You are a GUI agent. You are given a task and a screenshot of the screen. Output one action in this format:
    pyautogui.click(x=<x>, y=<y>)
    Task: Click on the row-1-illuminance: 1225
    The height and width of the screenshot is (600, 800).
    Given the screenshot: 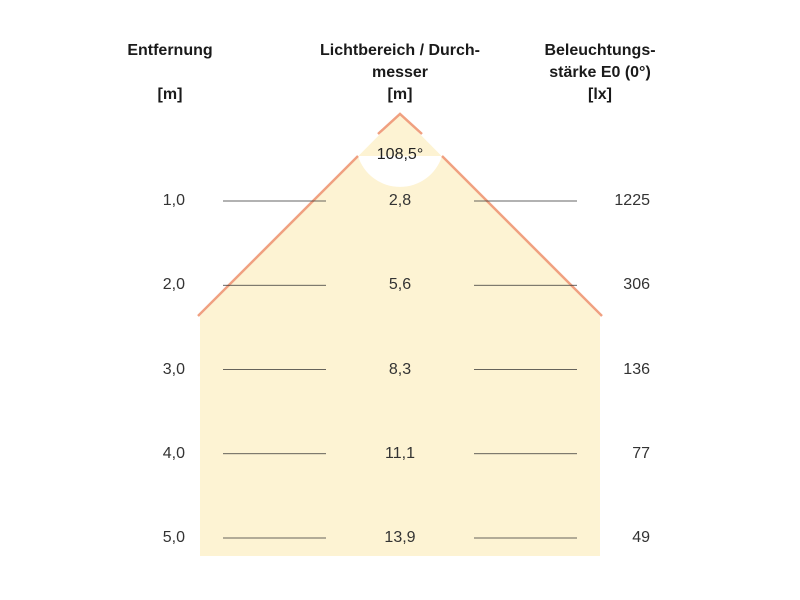 What is the action you would take?
    pyautogui.click(x=632, y=200)
    